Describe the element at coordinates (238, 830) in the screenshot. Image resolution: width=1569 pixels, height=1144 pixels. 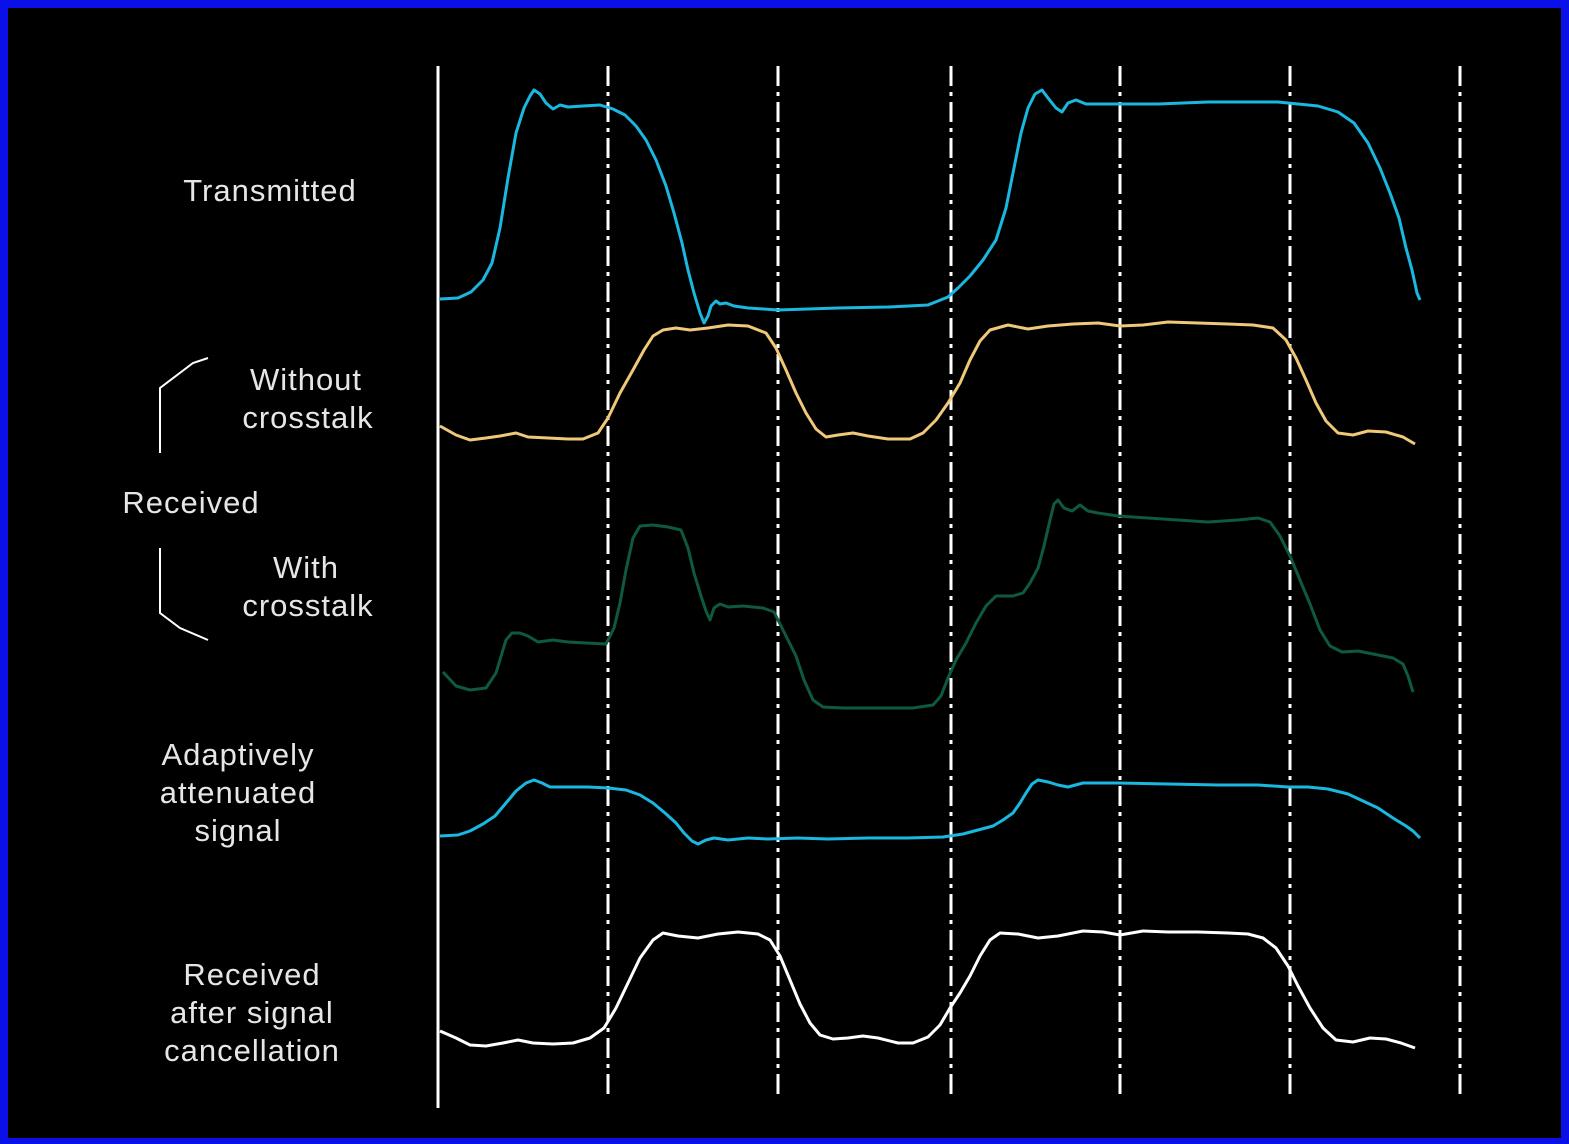
I see `label-attenuated-line3: signal` at that location.